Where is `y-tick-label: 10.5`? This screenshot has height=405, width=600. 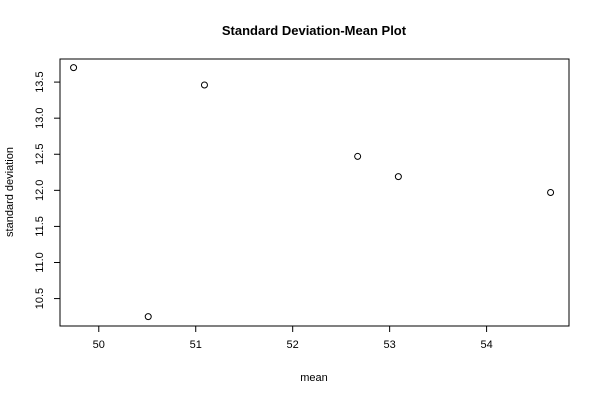
y-tick-label: 10.5 is located at coordinates (40, 298).